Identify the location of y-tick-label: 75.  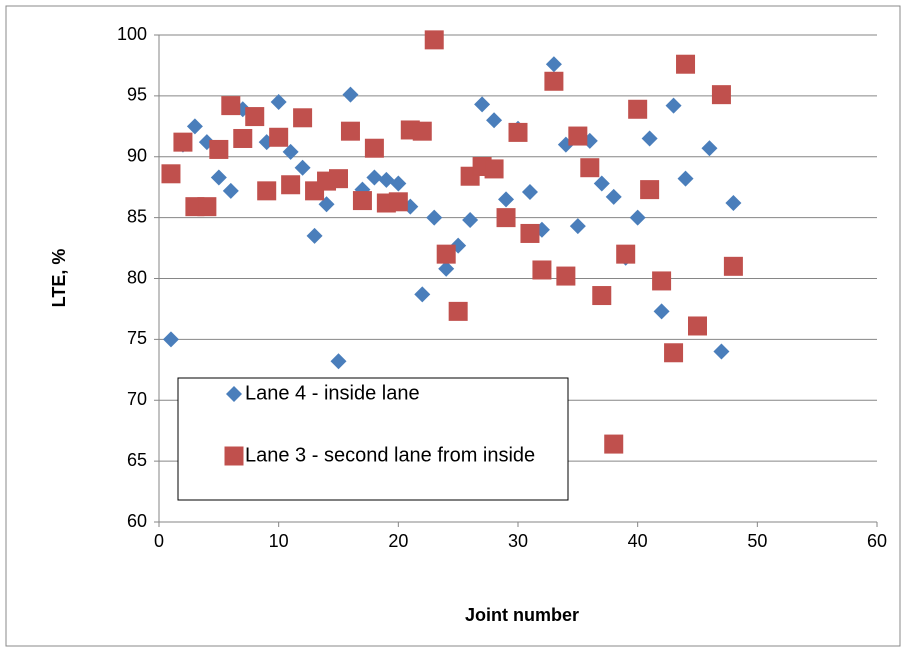
(137, 338).